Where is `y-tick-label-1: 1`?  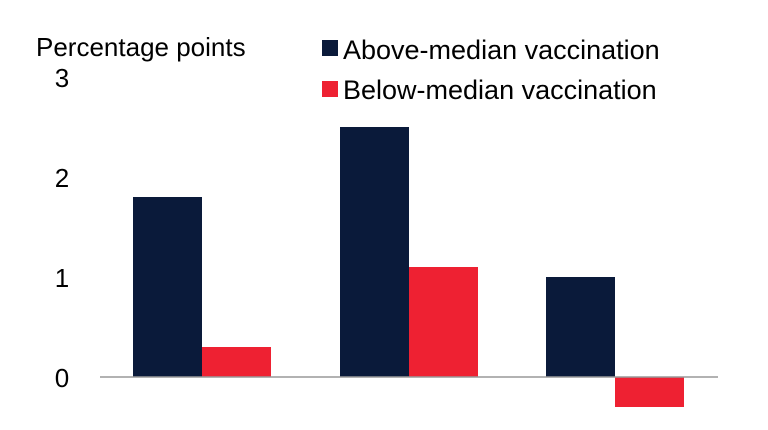
y-tick-label-1: 1 is located at coordinates (62, 278).